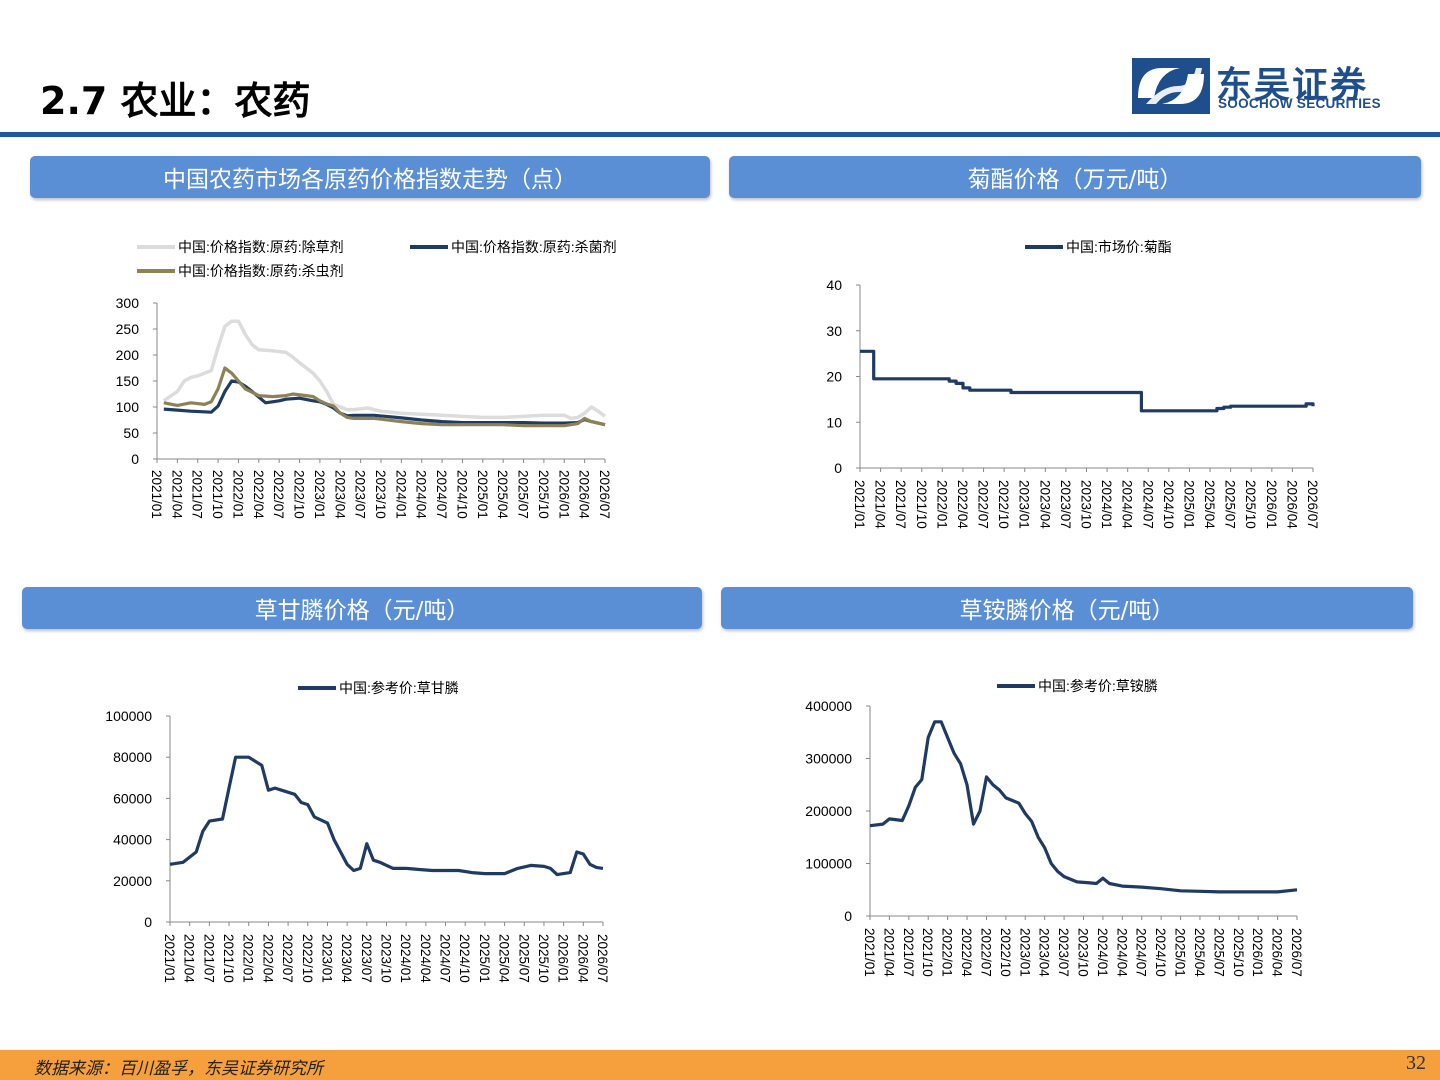  I want to click on logo-chinese-text: 东吴证券, so click(1292, 85).